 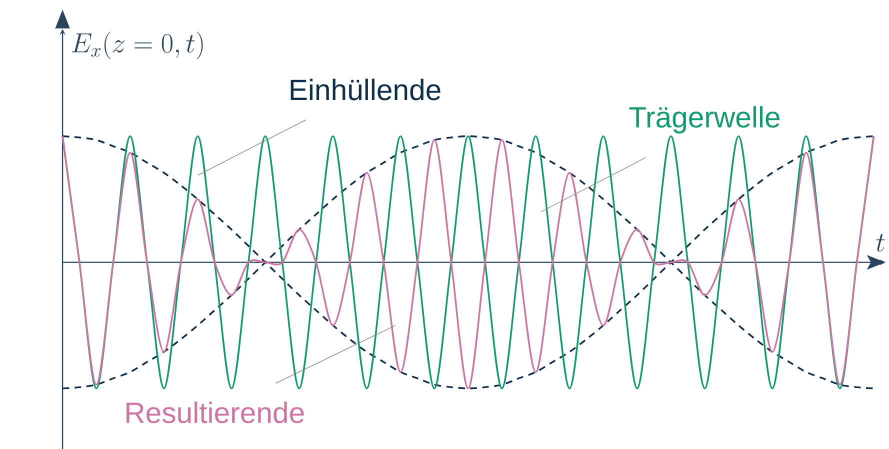 I want to click on x-axis-title: $t$, so click(x=880, y=243).